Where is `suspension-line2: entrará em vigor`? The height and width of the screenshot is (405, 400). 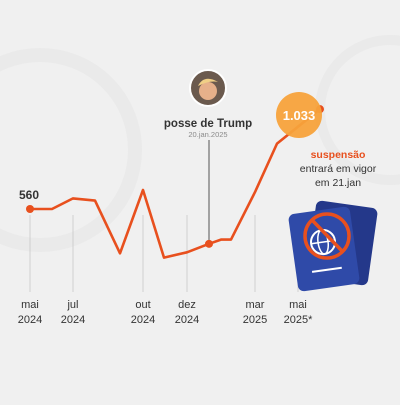
suspension-line2: entrará em vigor is located at coordinates (338, 169).